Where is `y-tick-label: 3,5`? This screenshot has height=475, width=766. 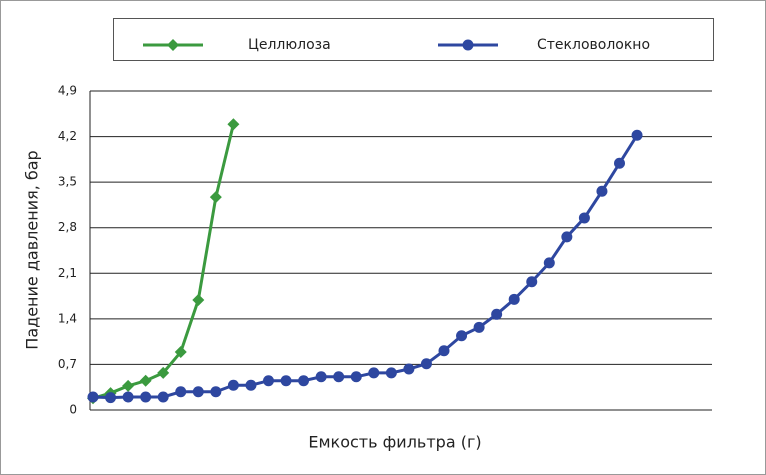 y-tick-label: 3,5 is located at coordinates (67, 182).